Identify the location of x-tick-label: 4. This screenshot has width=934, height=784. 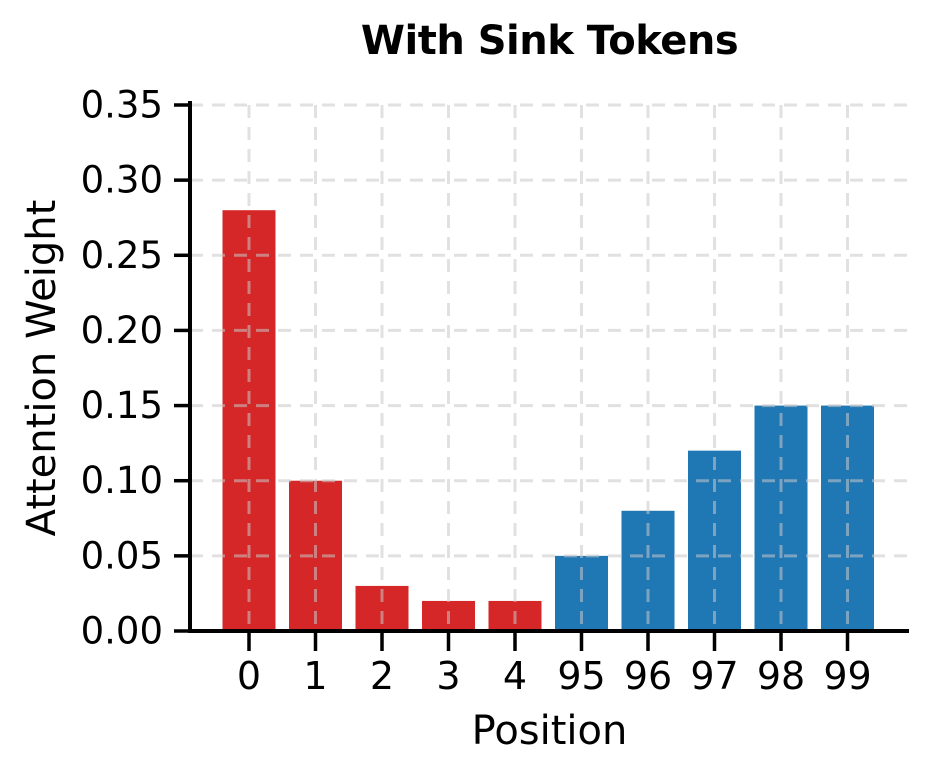
(515, 676).